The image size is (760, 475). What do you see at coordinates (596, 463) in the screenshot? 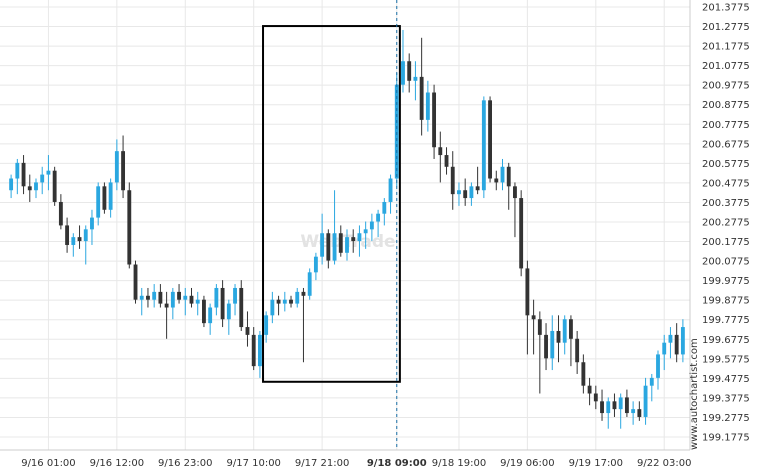
I see `x-tick-label: 9/19 17:00` at bounding box center [596, 463].